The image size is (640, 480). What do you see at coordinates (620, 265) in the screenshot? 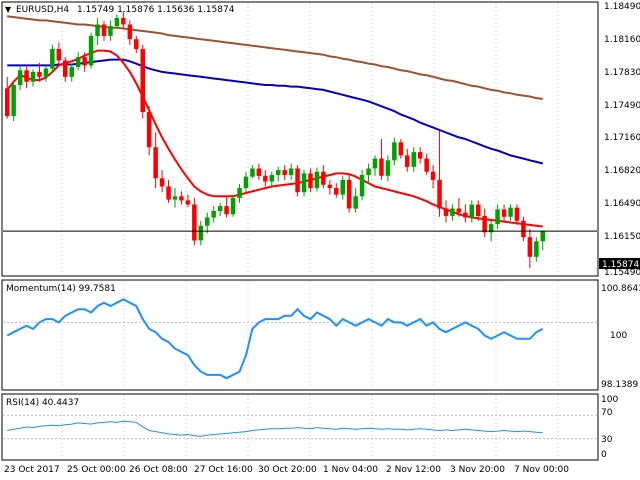
I see `current-price-label: 1.15874` at bounding box center [620, 265].